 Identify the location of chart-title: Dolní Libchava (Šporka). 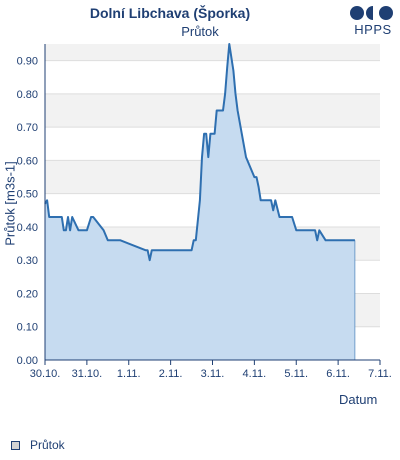
(170, 13).